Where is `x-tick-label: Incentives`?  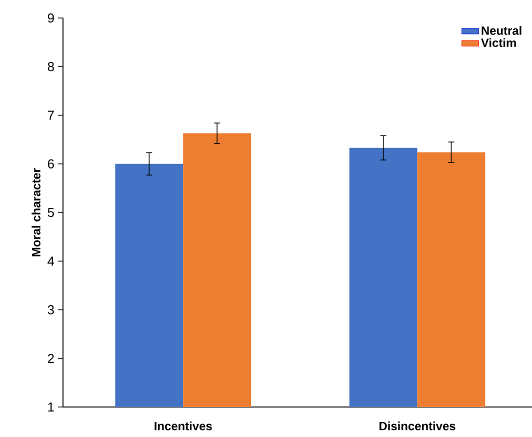 x-tick-label: Incentives is located at coordinates (183, 426).